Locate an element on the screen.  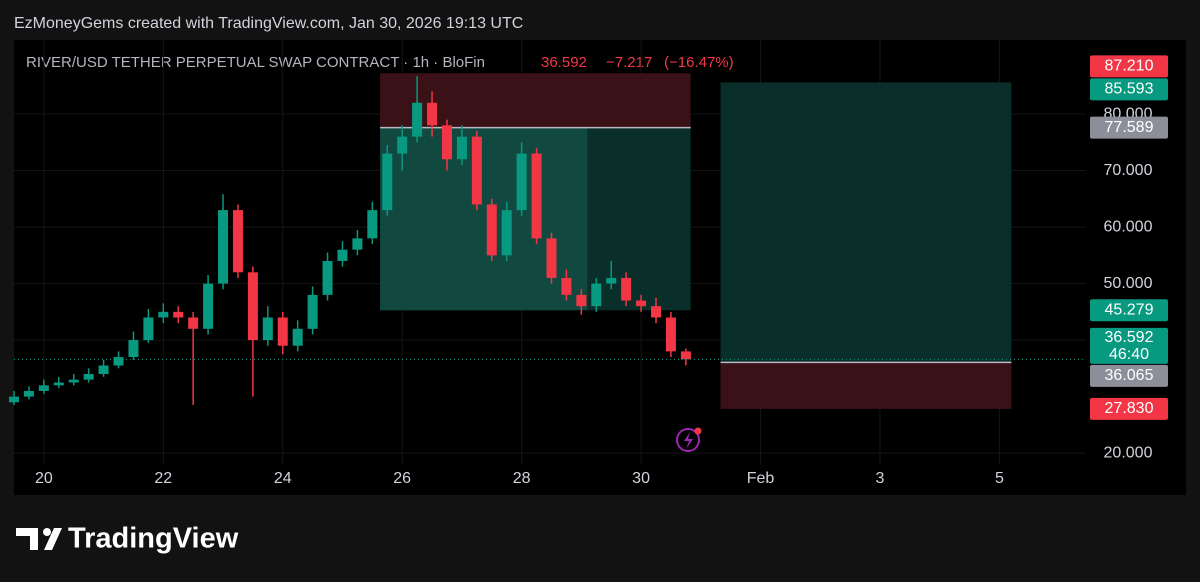
x-tick-label: 22 is located at coordinates (163, 478).